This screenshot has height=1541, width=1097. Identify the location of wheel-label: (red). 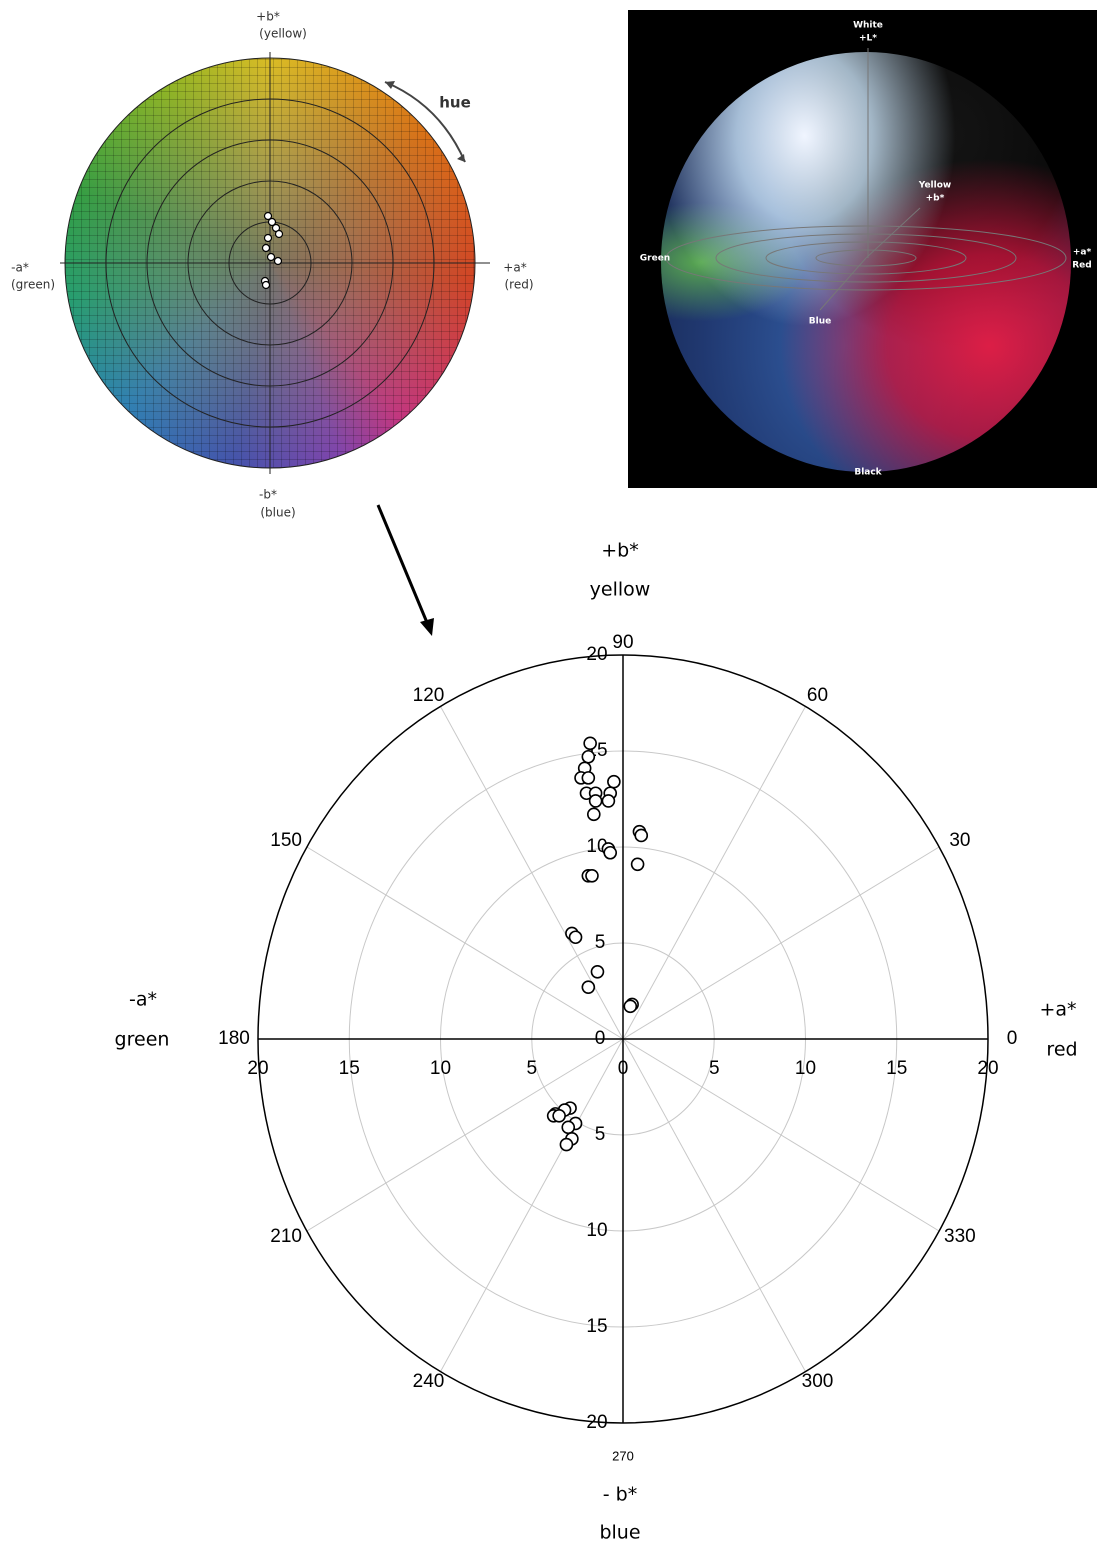
(518, 285).